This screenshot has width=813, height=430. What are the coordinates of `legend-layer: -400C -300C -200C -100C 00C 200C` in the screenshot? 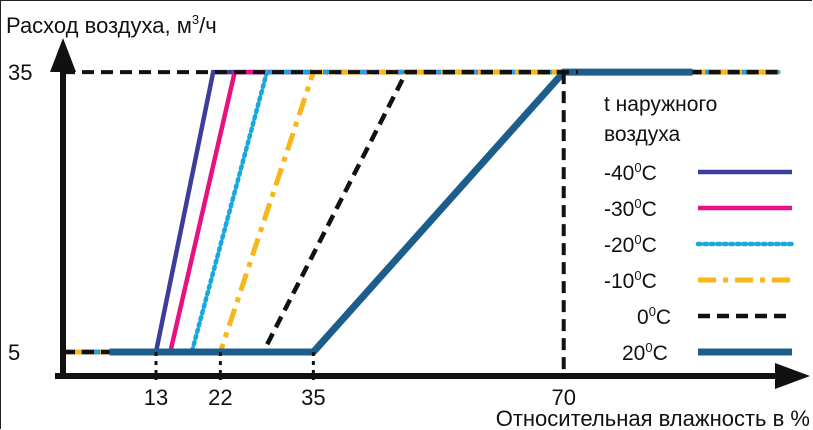 It's located at (699, 262).